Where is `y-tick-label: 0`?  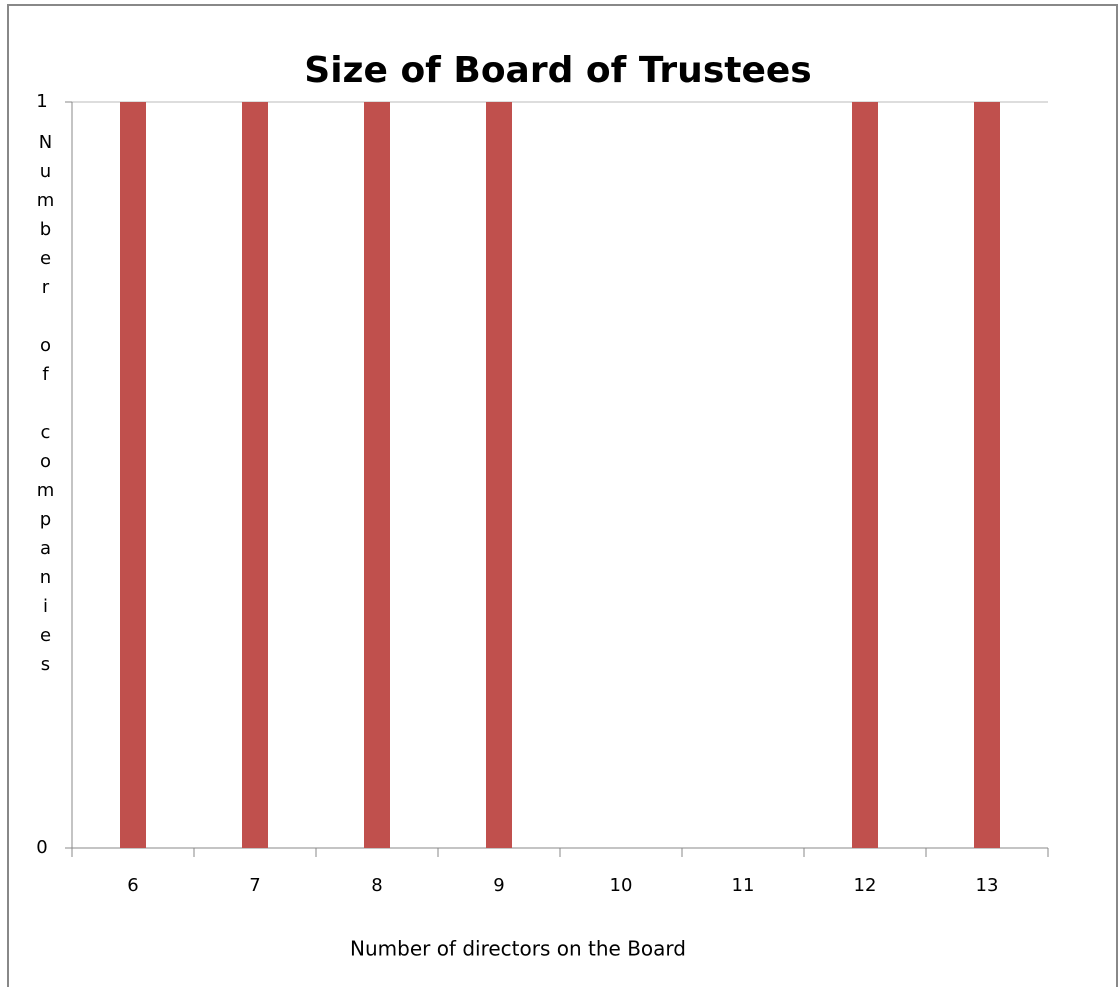 y-tick-label: 0 is located at coordinates (41, 847).